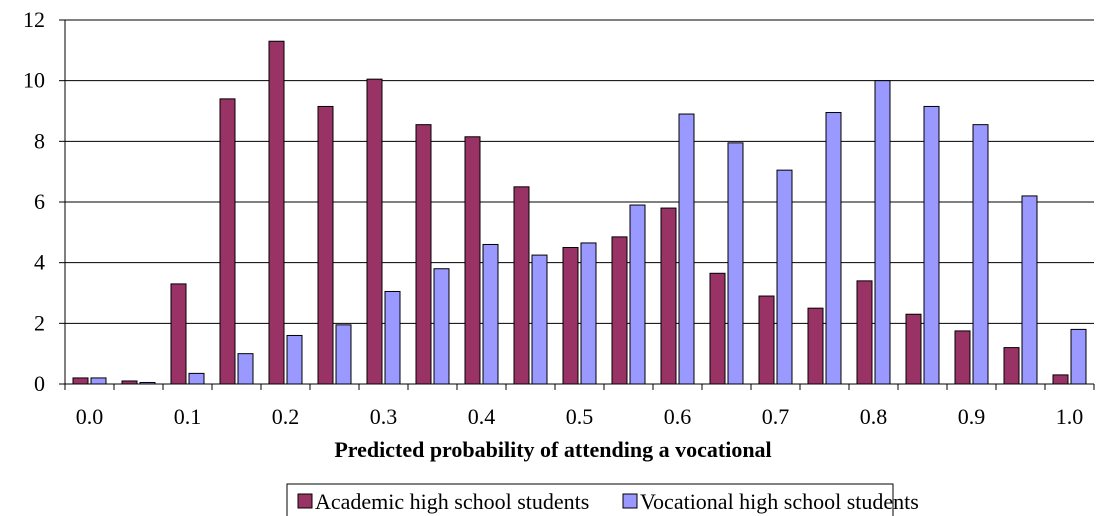  What do you see at coordinates (90, 416) in the screenshot?
I see `x-tick-label: 0.0` at bounding box center [90, 416].